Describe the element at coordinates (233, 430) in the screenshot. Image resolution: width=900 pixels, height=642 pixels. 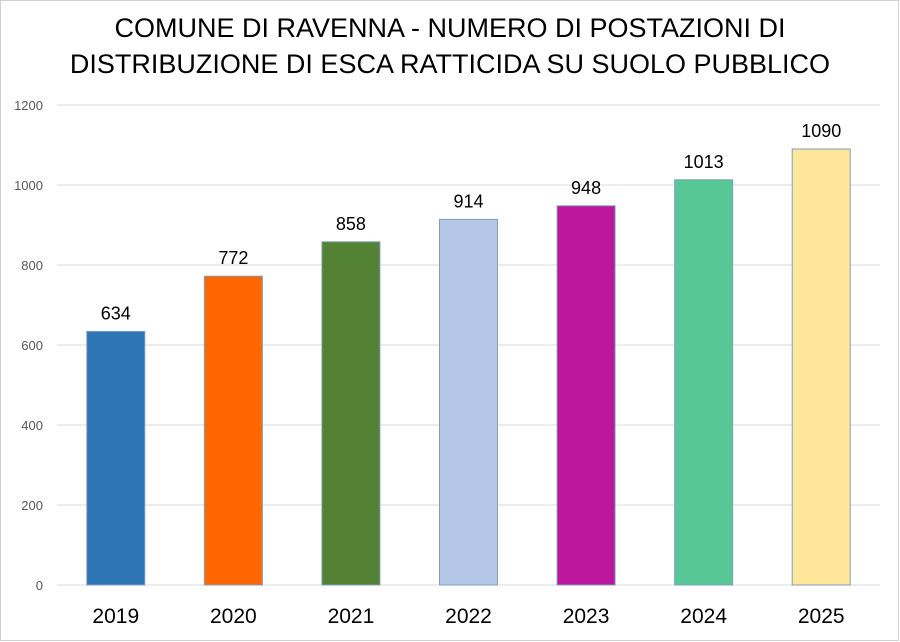
I see `bar-2020` at that location.